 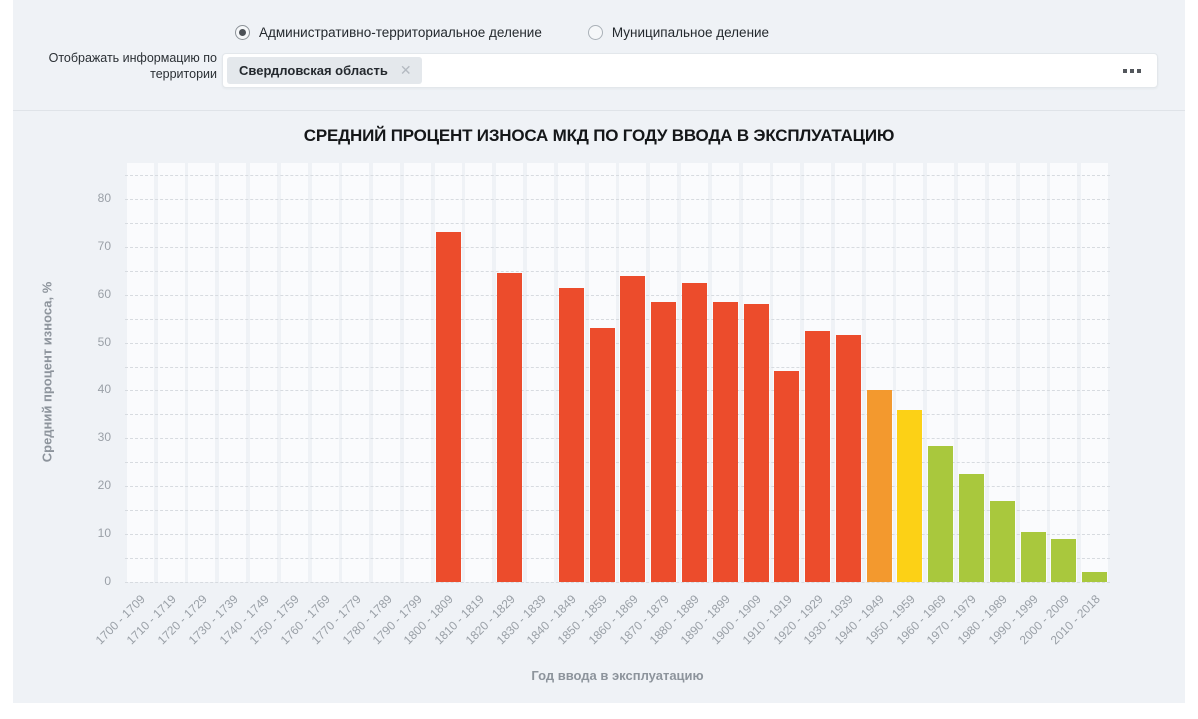 I want to click on y-tick-label: 80, so click(x=104, y=197).